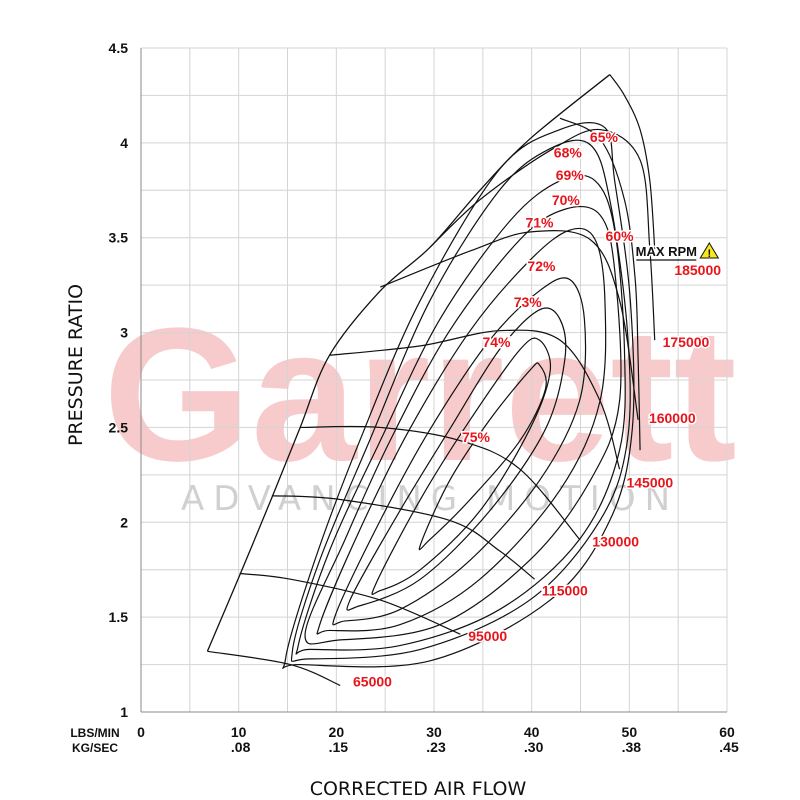  What do you see at coordinates (124, 333) in the screenshot?
I see `y-tick-label: 3` at bounding box center [124, 333].